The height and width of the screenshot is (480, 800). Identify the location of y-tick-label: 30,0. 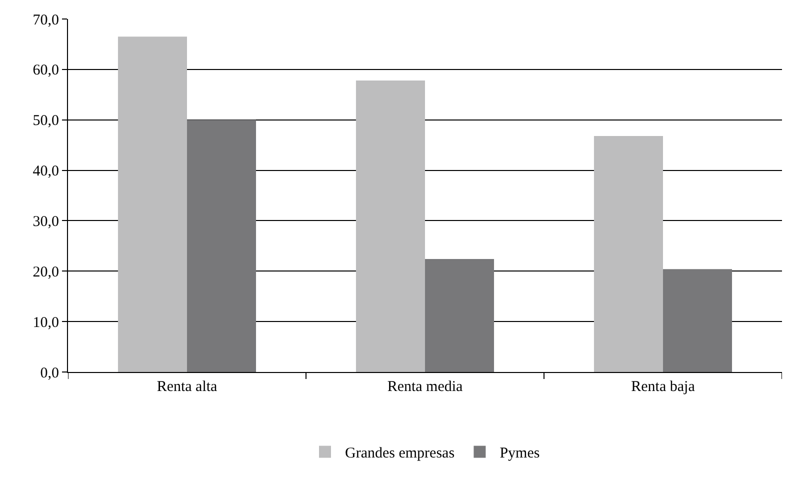
(45, 222).